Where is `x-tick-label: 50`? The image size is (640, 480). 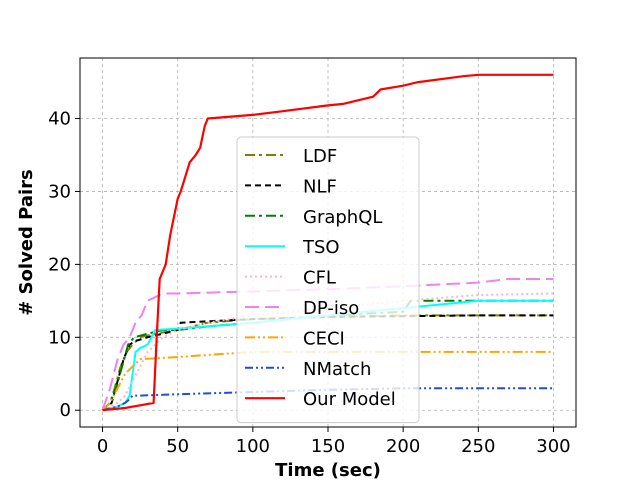
x-tick-label: 50 is located at coordinates (177, 446).